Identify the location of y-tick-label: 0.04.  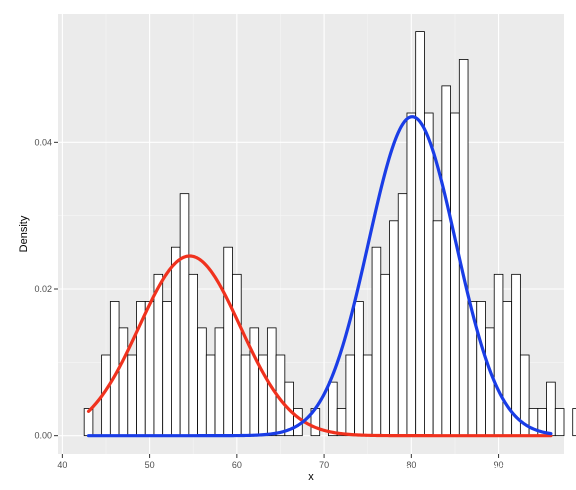
(43, 142).